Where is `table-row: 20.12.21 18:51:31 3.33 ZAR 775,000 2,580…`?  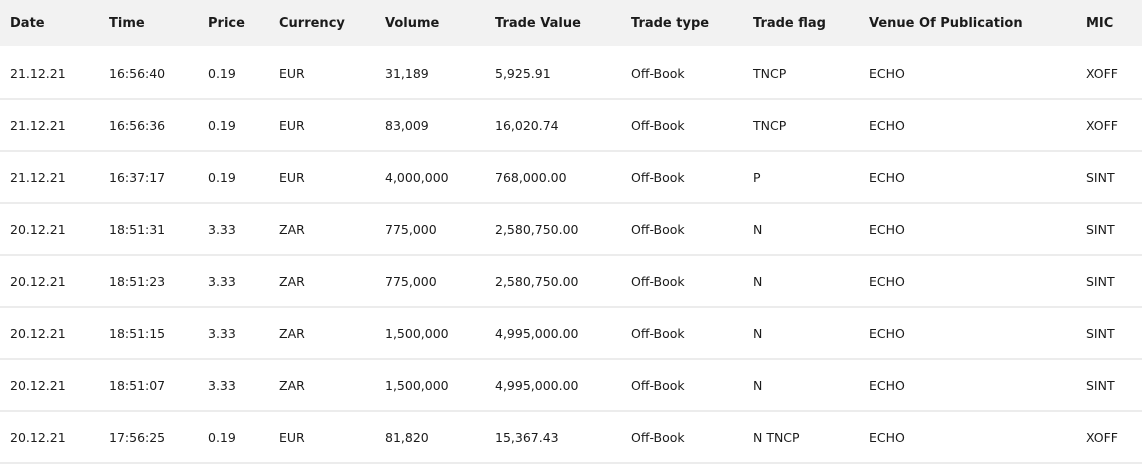 table-row: 20.12.21 18:51:31 3.33 ZAR 775,000 2,580… is located at coordinates (571, 229).